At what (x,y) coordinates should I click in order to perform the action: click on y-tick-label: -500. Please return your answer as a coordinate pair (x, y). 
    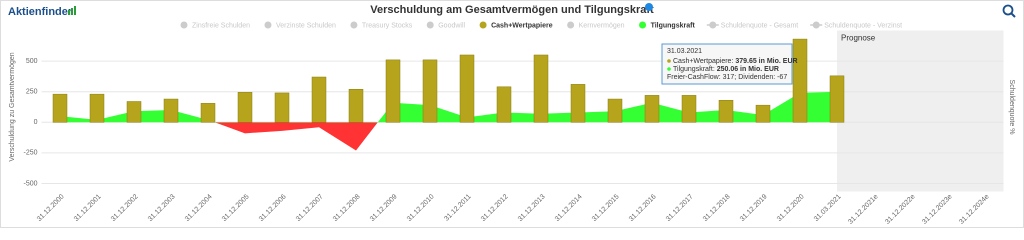
    Looking at the image, I should click on (30, 183).